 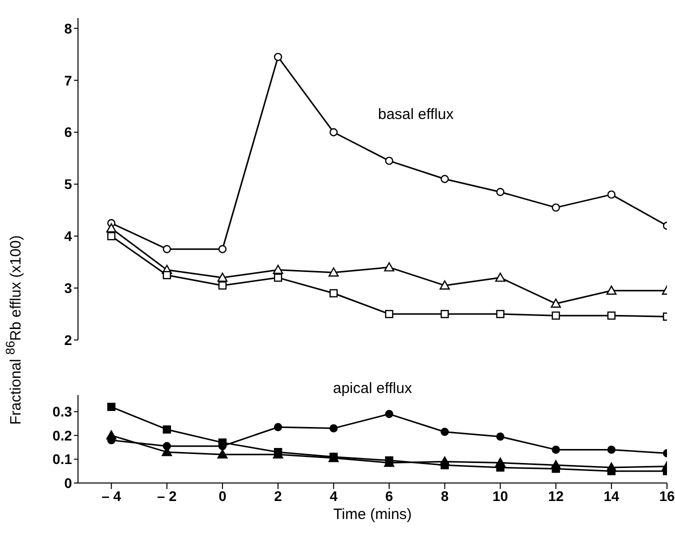 I want to click on text: basal efflux, so click(x=416, y=114).